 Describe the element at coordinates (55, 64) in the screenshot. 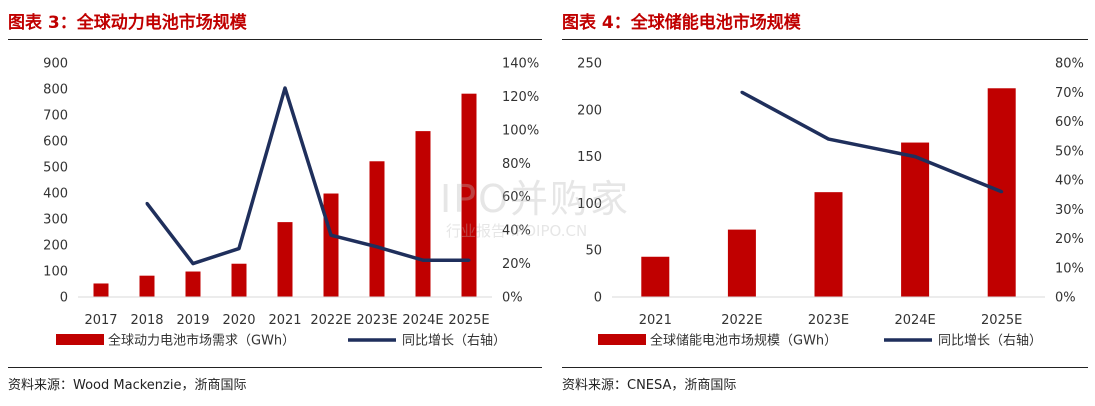

I see `y-tick-label: 900` at that location.